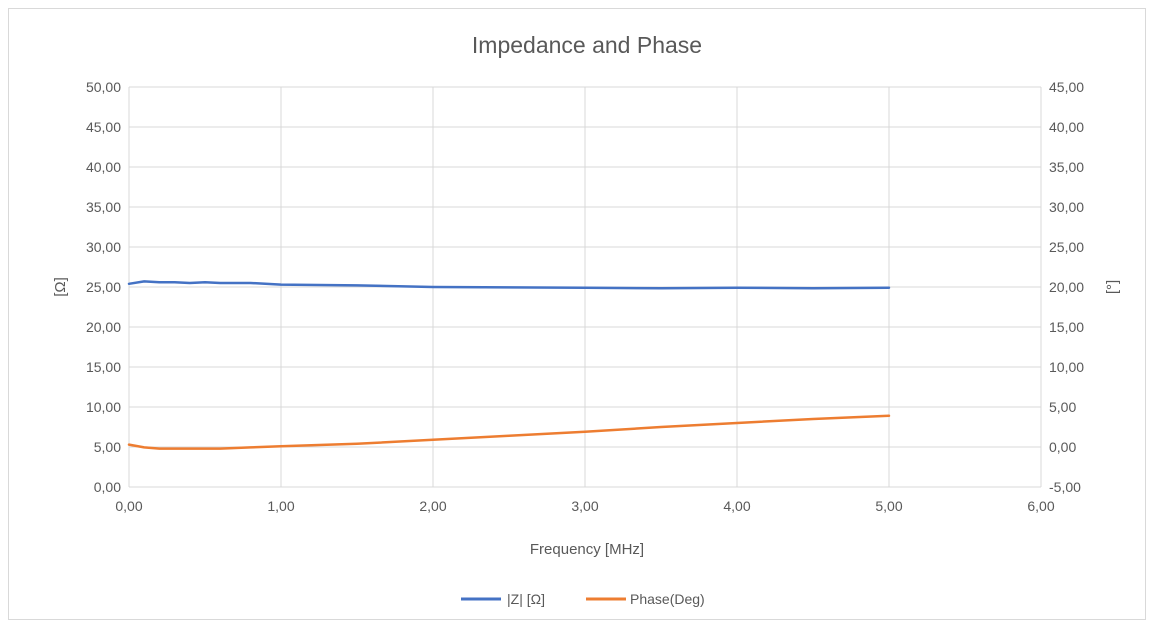 Image resolution: width=1154 pixels, height=624 pixels. I want to click on y2-axis-title: [°], so click(1112, 287).